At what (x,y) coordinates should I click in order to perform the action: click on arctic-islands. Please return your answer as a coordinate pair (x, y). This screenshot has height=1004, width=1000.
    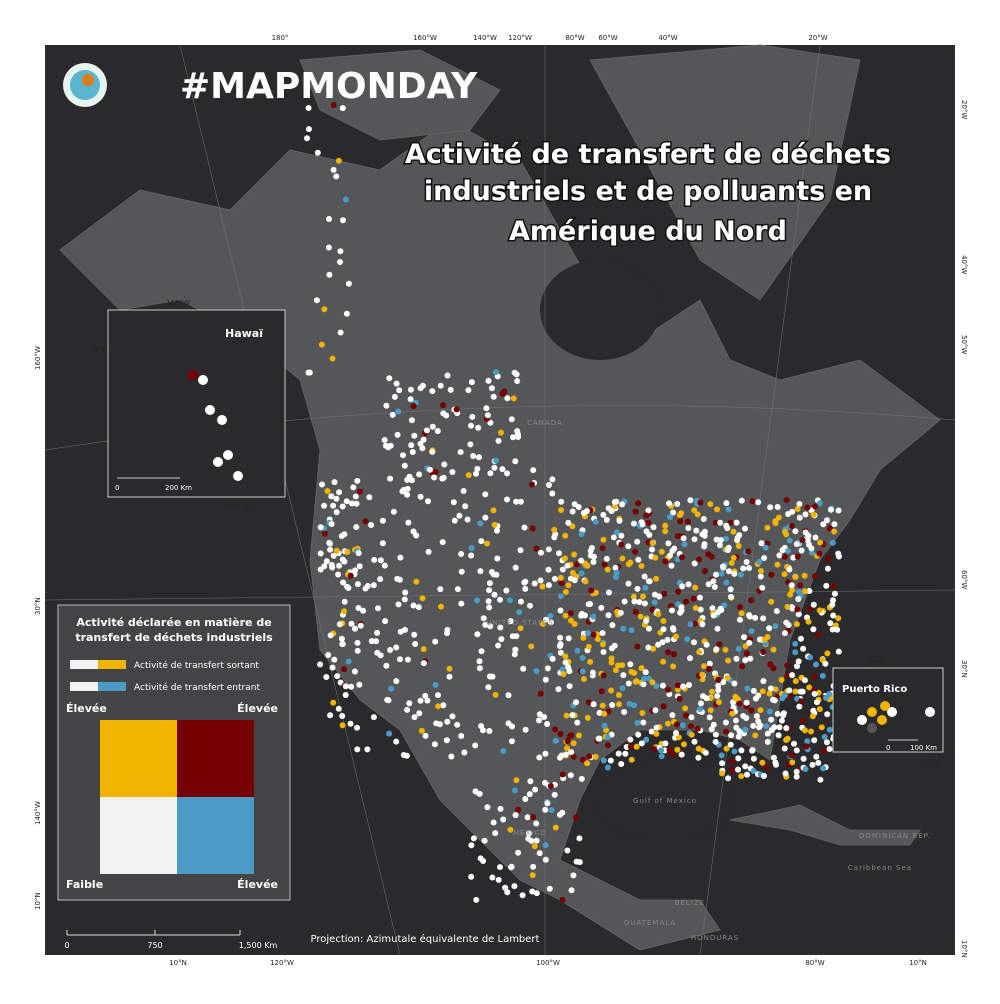
    Looking at the image, I should click on (400, 95).